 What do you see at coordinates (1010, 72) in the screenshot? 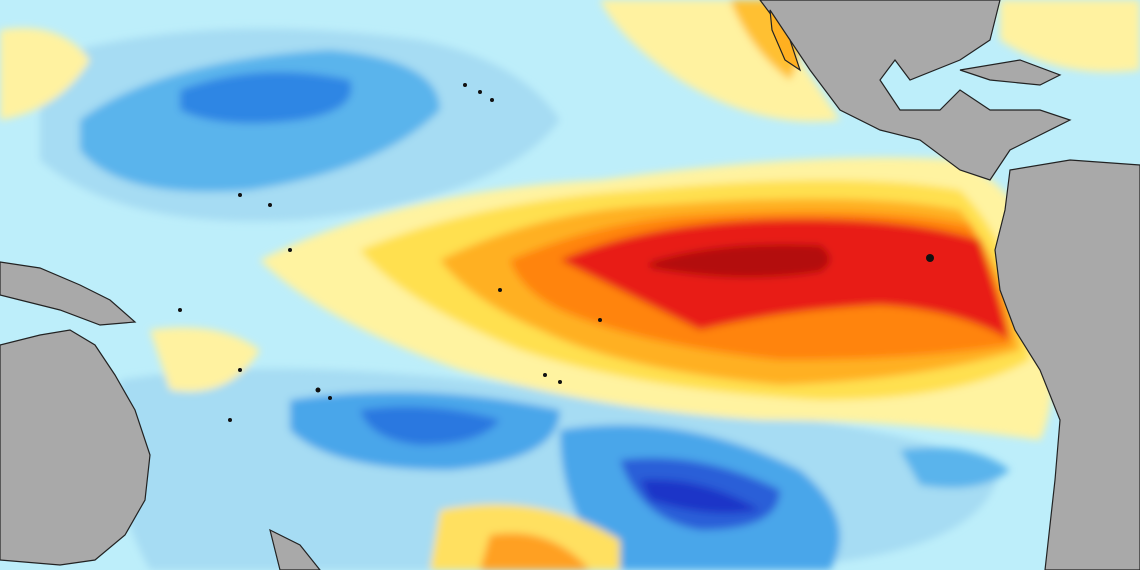
I see `cuba` at bounding box center [1010, 72].